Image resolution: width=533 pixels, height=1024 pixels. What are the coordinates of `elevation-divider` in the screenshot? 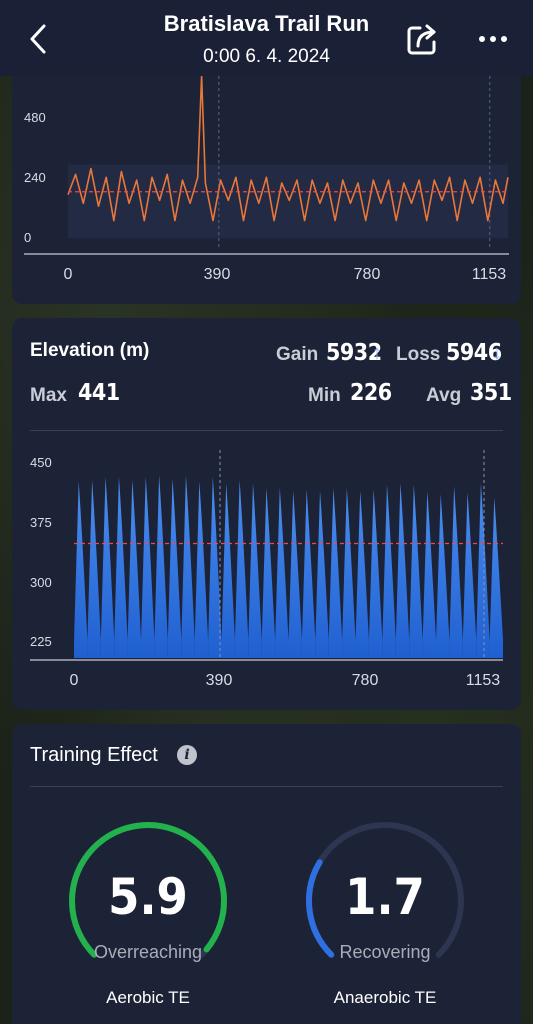 It's located at (266, 430).